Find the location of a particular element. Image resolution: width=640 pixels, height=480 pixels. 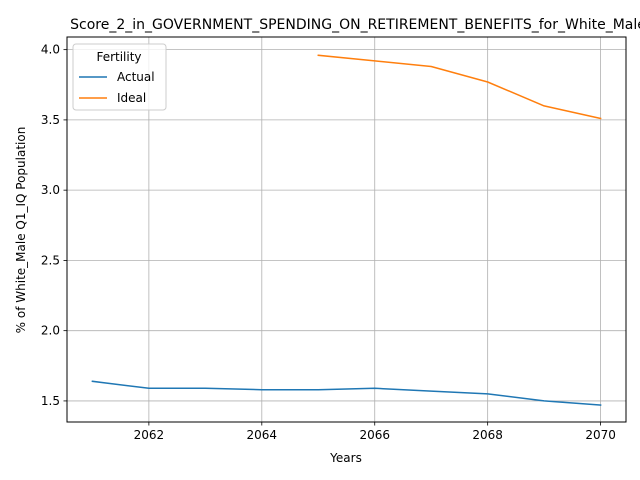

y-tick-label: 3.0 is located at coordinates (50, 190).